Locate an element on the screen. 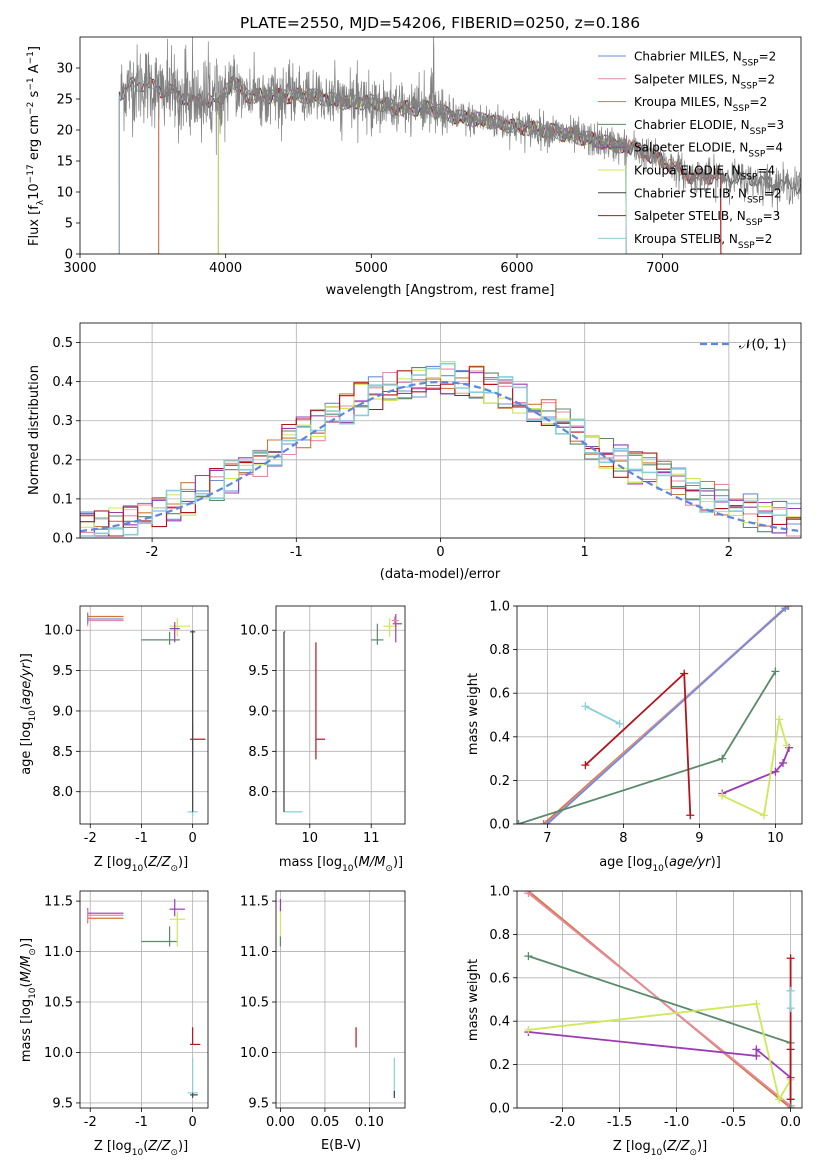 This screenshot has width=819, height=1170. panel-EBV_vs_mass: 0.00 0.05 0.10 9.5 10.0 10.5 11.0 11.5 E(B-V) is located at coordinates (323, 1021).